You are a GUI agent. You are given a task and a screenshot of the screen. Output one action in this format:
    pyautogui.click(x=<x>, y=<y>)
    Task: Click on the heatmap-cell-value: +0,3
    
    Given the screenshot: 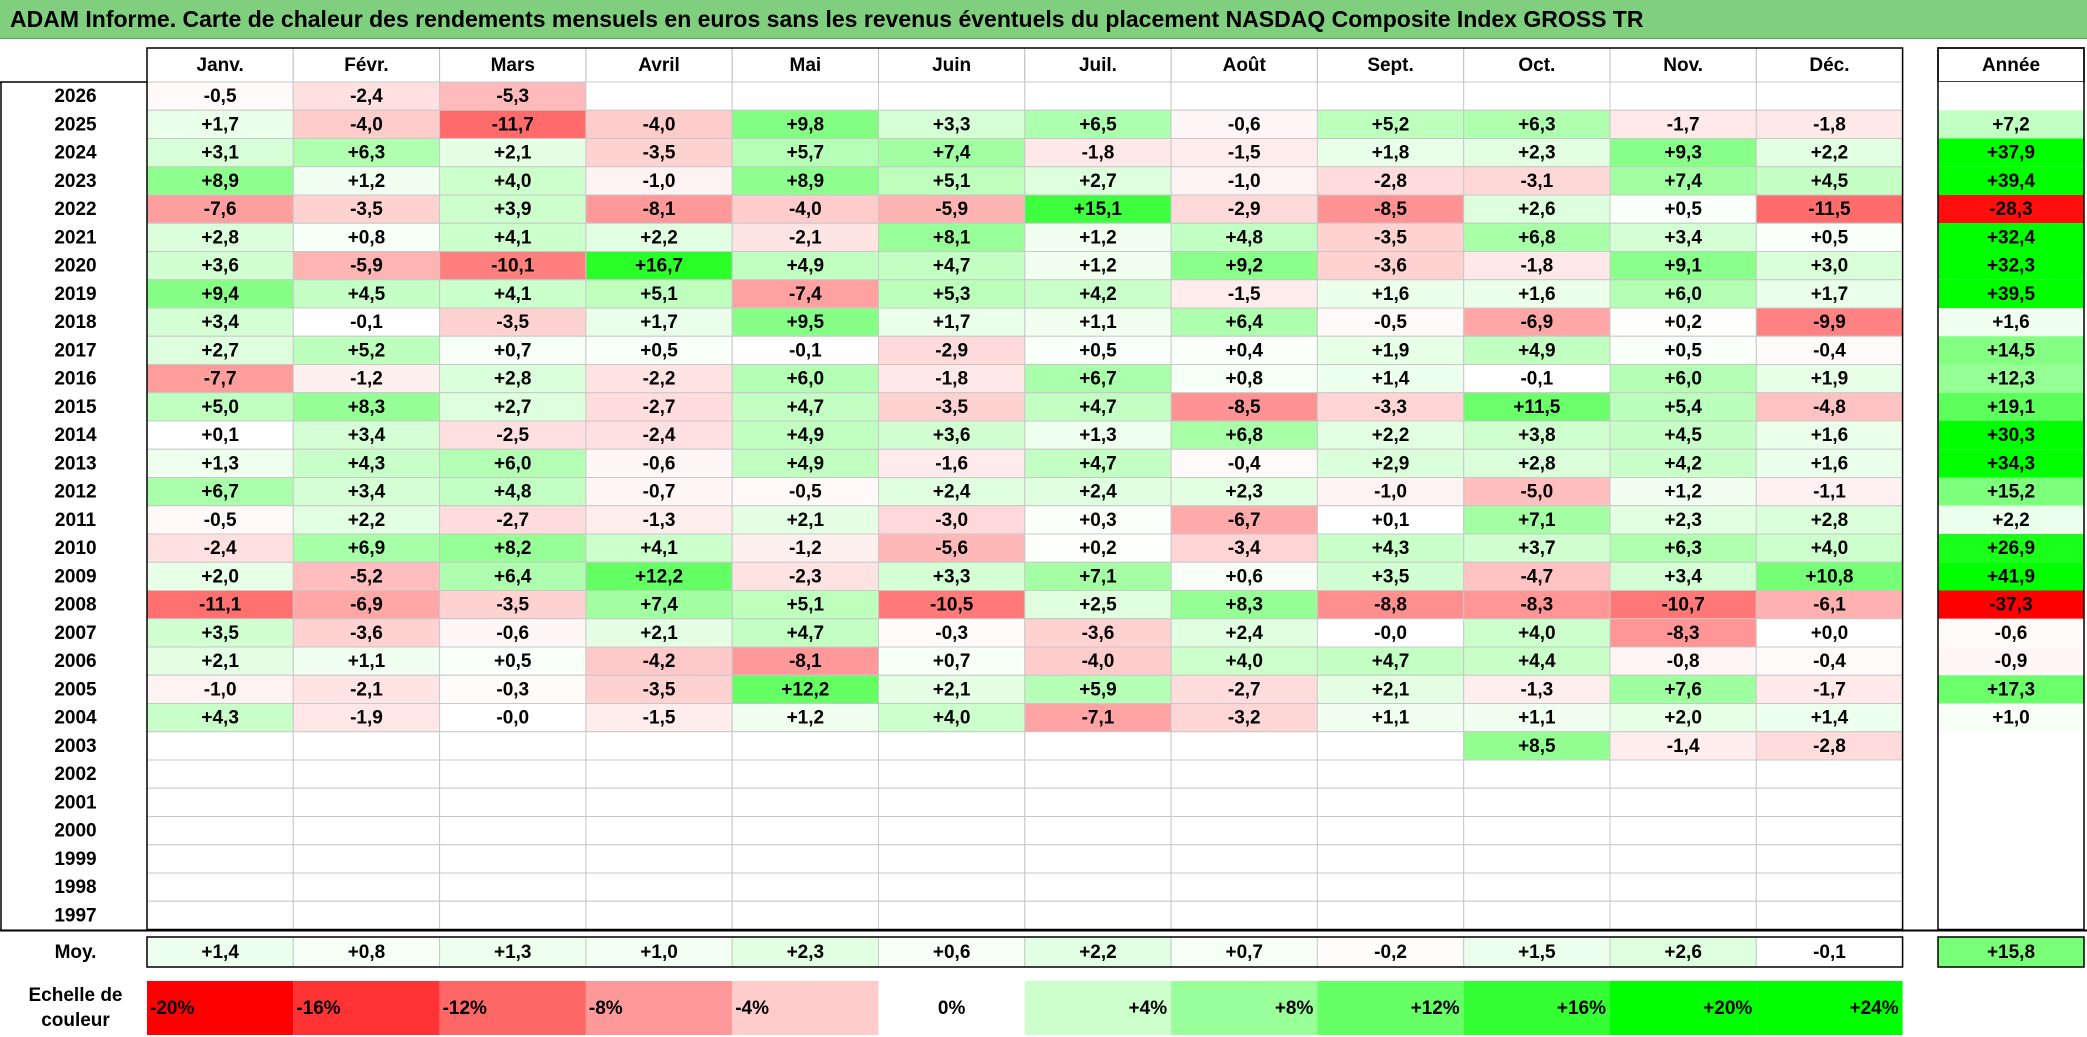 What is the action you would take?
    pyautogui.click(x=1098, y=520)
    